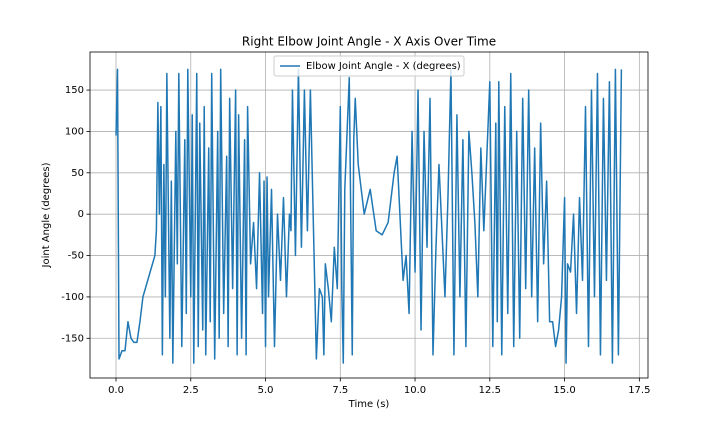 Image resolution: width=720 pixels, height=432 pixels. I want to click on y-tick-label: -100, so click(72, 297).